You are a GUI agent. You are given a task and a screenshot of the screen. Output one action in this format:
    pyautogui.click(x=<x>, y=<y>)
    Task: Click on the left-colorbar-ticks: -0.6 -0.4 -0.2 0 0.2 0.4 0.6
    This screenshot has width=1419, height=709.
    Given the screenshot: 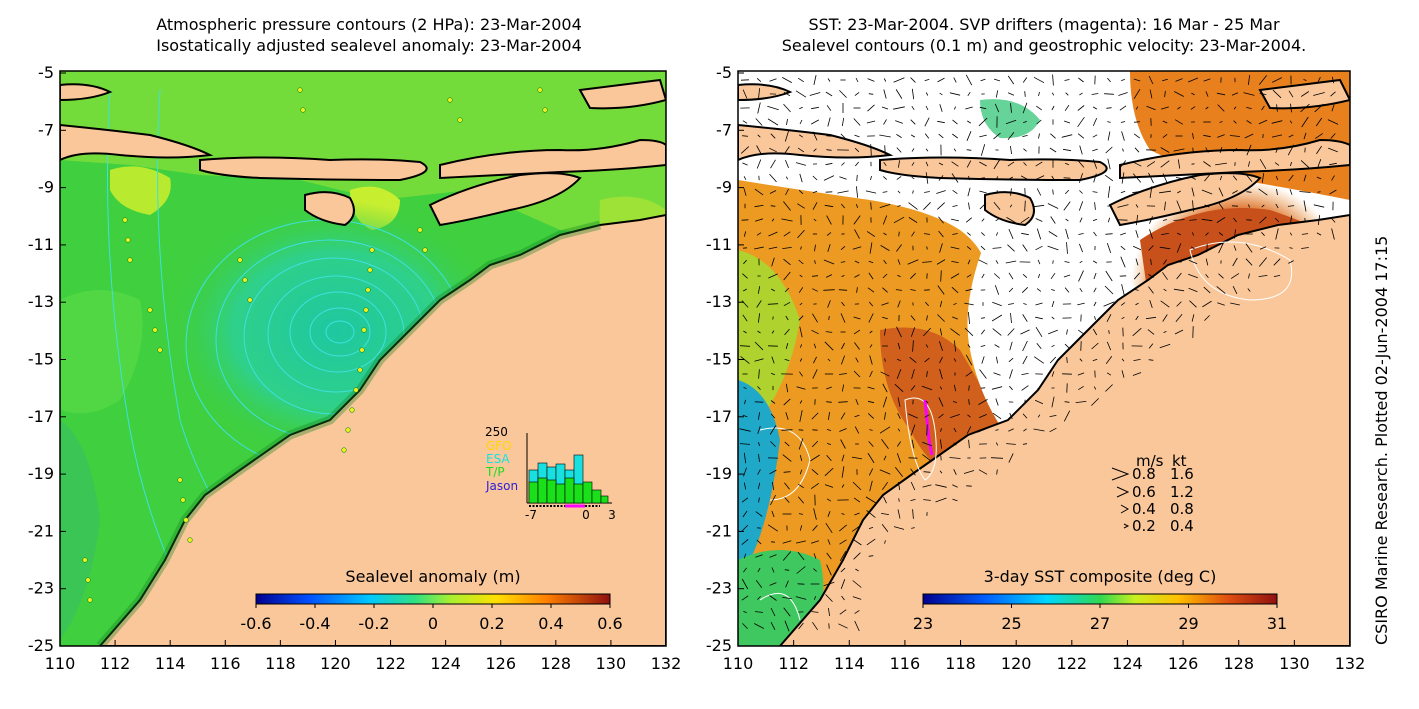 What is the action you would take?
    pyautogui.click(x=431, y=618)
    